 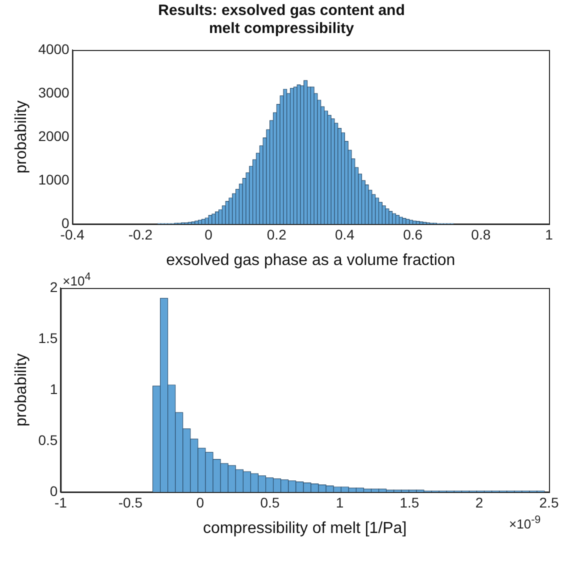 I want to click on x-tick-label: 0.5, so click(x=270, y=502).